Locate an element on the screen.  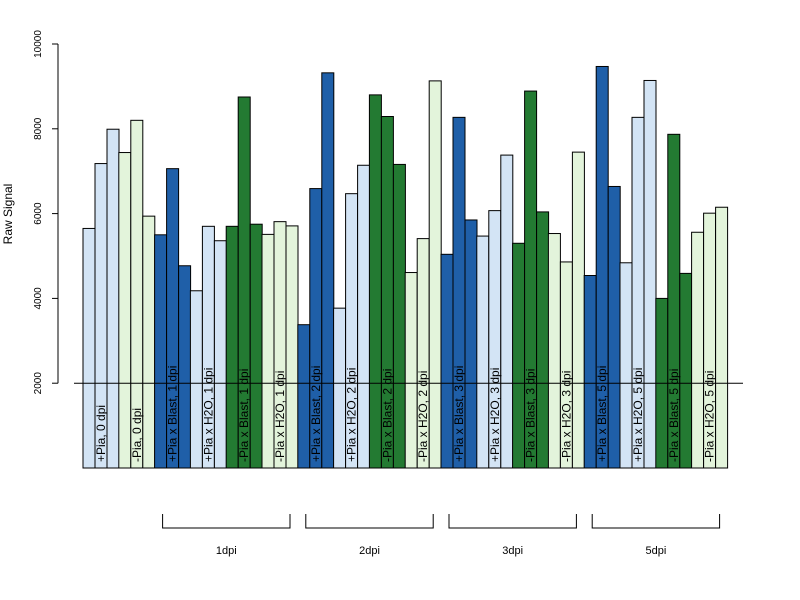
bar-label: -Pia x Blast, 1 dpi is located at coordinates (244, 415).